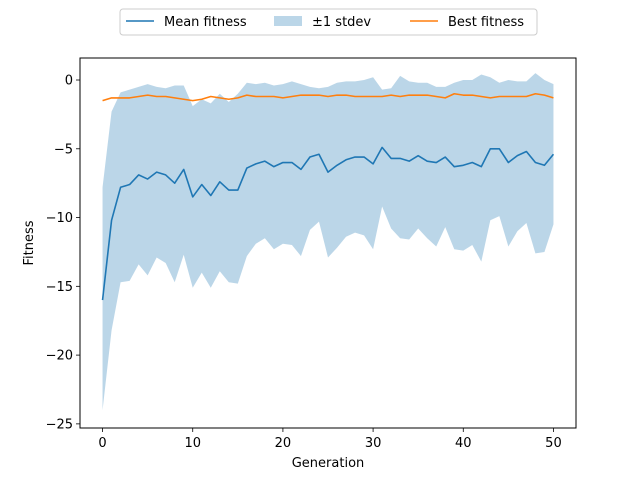  What do you see at coordinates (373, 443) in the screenshot?
I see `x-tick-label: 30` at bounding box center [373, 443].